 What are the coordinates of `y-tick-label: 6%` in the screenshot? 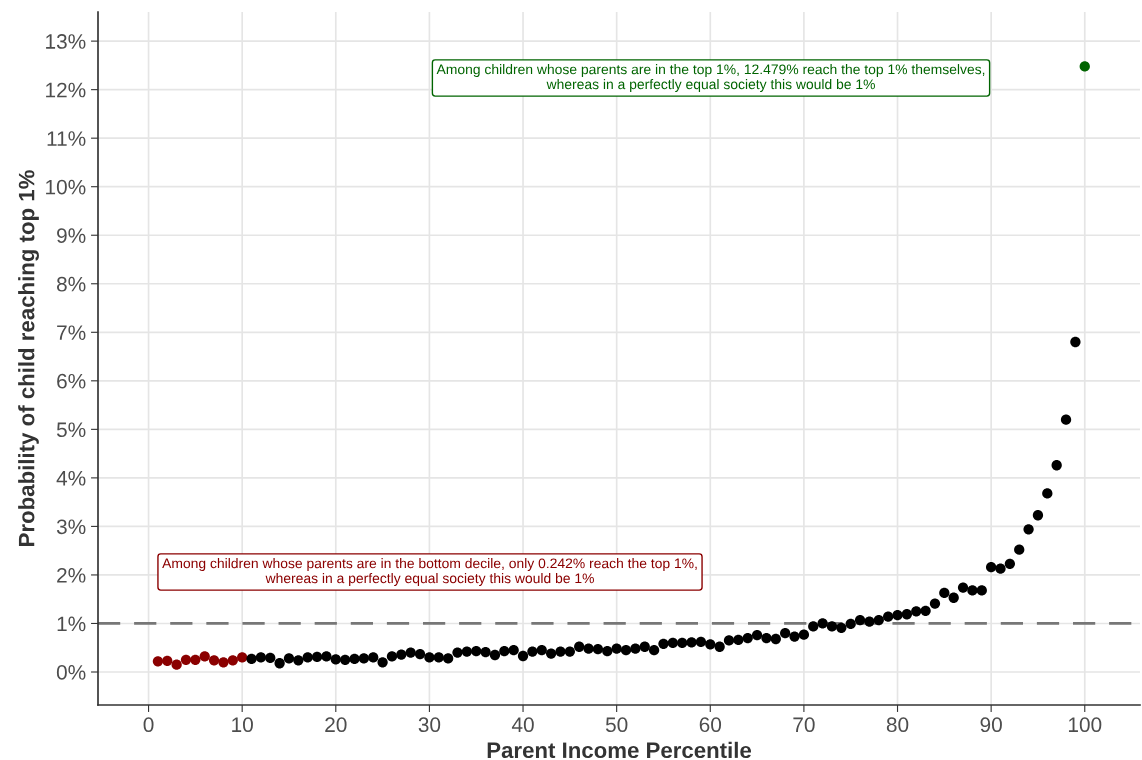 It's located at (71, 381).